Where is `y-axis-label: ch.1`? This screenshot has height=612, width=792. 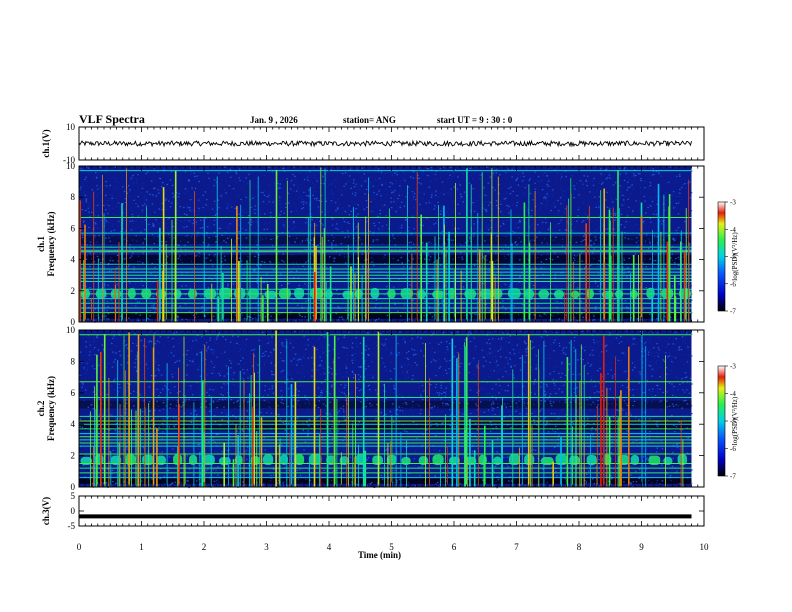
y-axis-label: ch.1 is located at coordinates (41, 244).